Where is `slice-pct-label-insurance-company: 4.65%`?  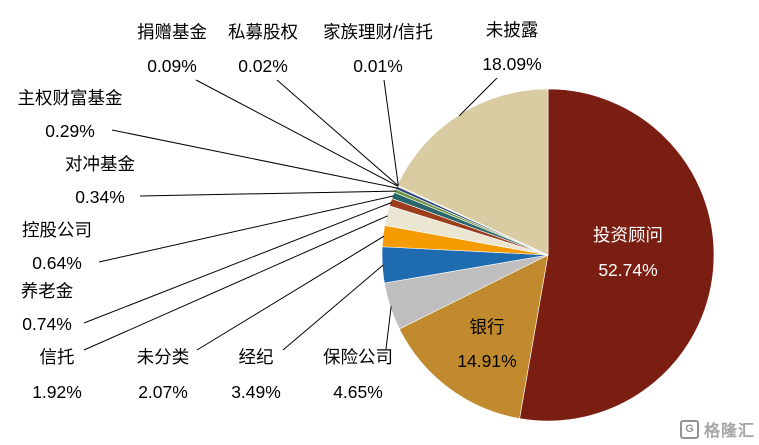 slice-pct-label-insurance-company: 4.65% is located at coordinates (358, 392).